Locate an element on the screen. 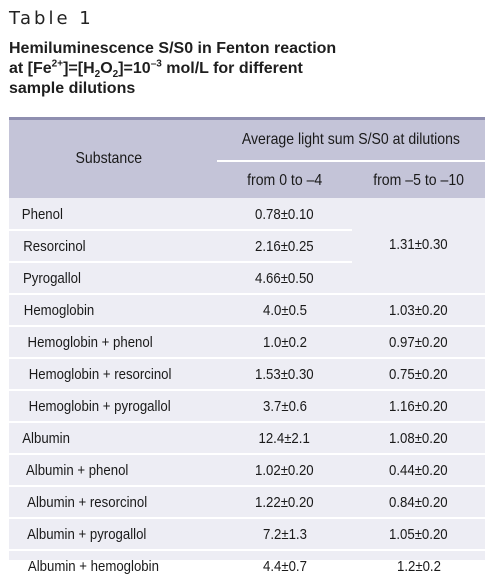  cell-dilution-0-to-4: 1.22±0.20 is located at coordinates (284, 502).